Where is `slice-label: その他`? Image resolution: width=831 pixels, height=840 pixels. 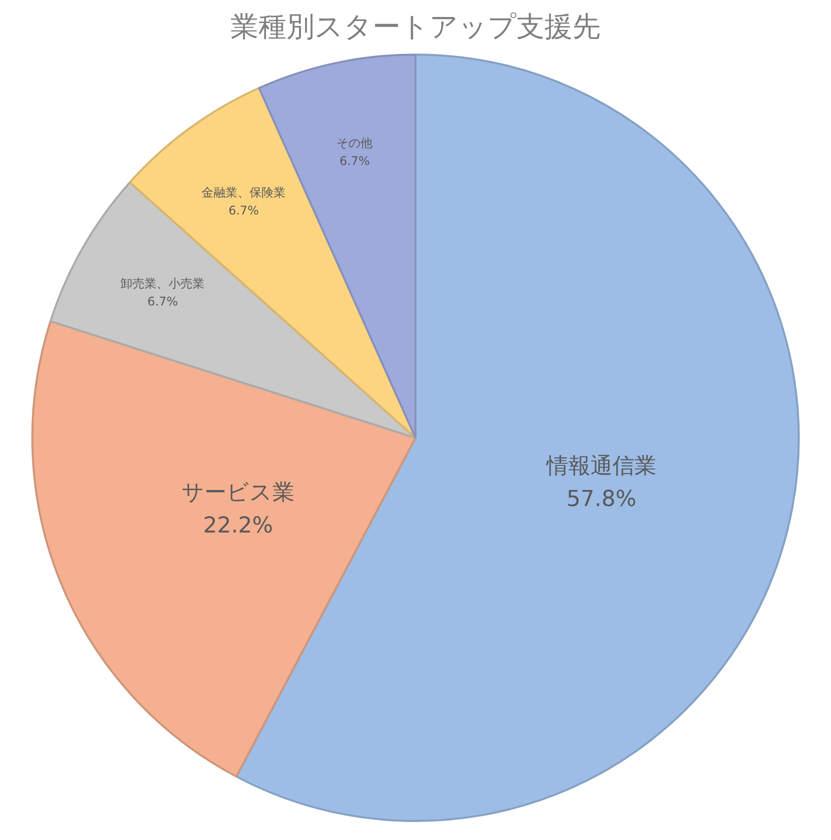
slice-label: その他 is located at coordinates (354, 143).